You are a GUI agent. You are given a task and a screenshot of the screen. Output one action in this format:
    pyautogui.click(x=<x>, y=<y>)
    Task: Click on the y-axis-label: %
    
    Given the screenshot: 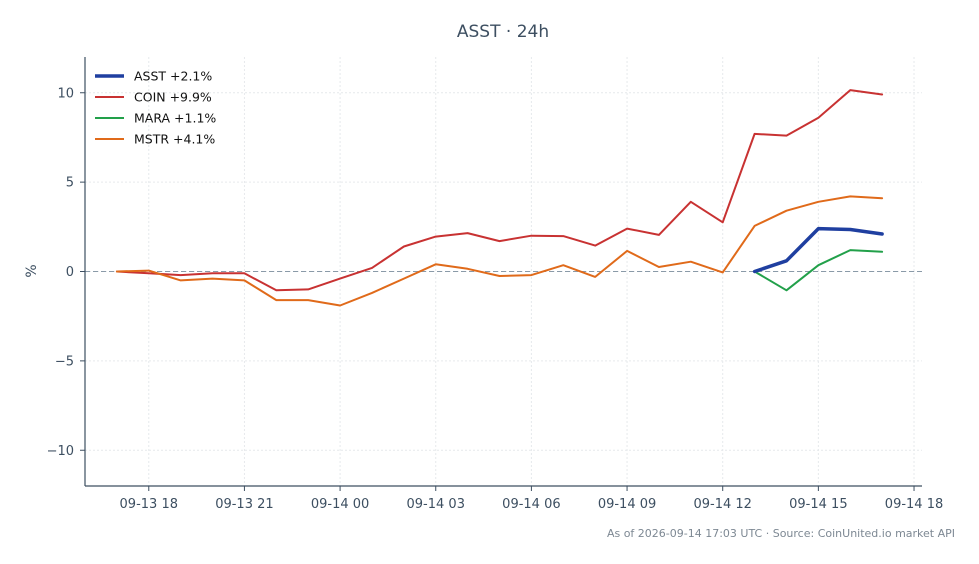 What is the action you would take?
    pyautogui.click(x=32, y=270)
    